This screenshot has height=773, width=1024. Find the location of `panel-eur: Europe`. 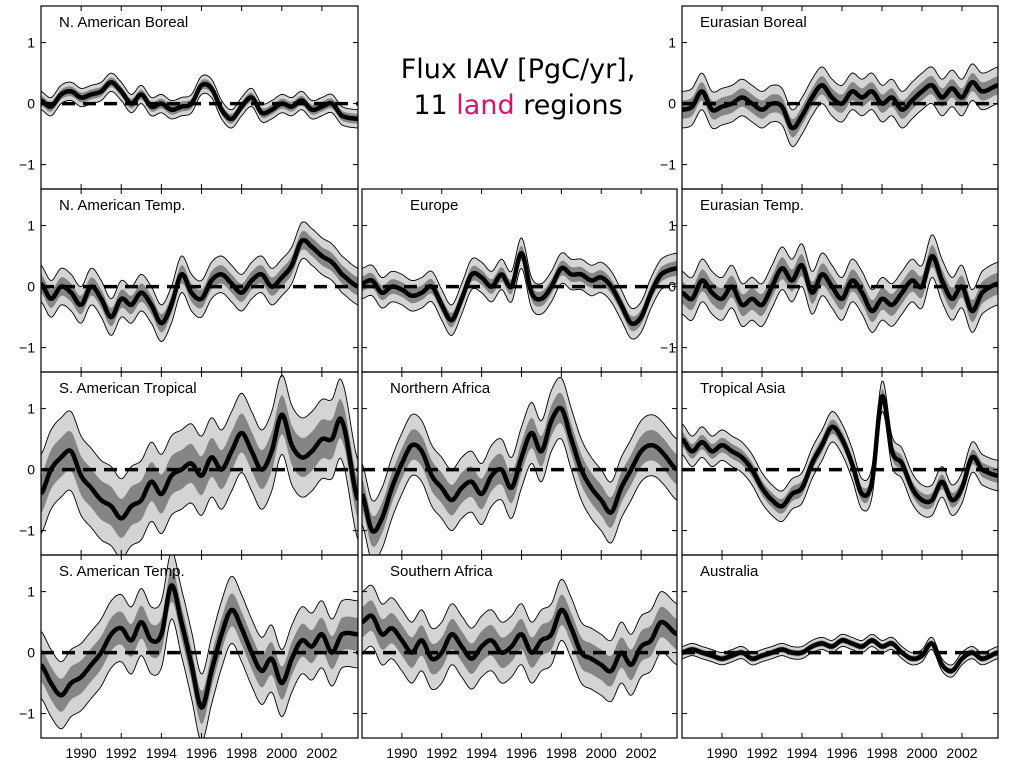

panel-eur: Europe is located at coordinates (519, 280).